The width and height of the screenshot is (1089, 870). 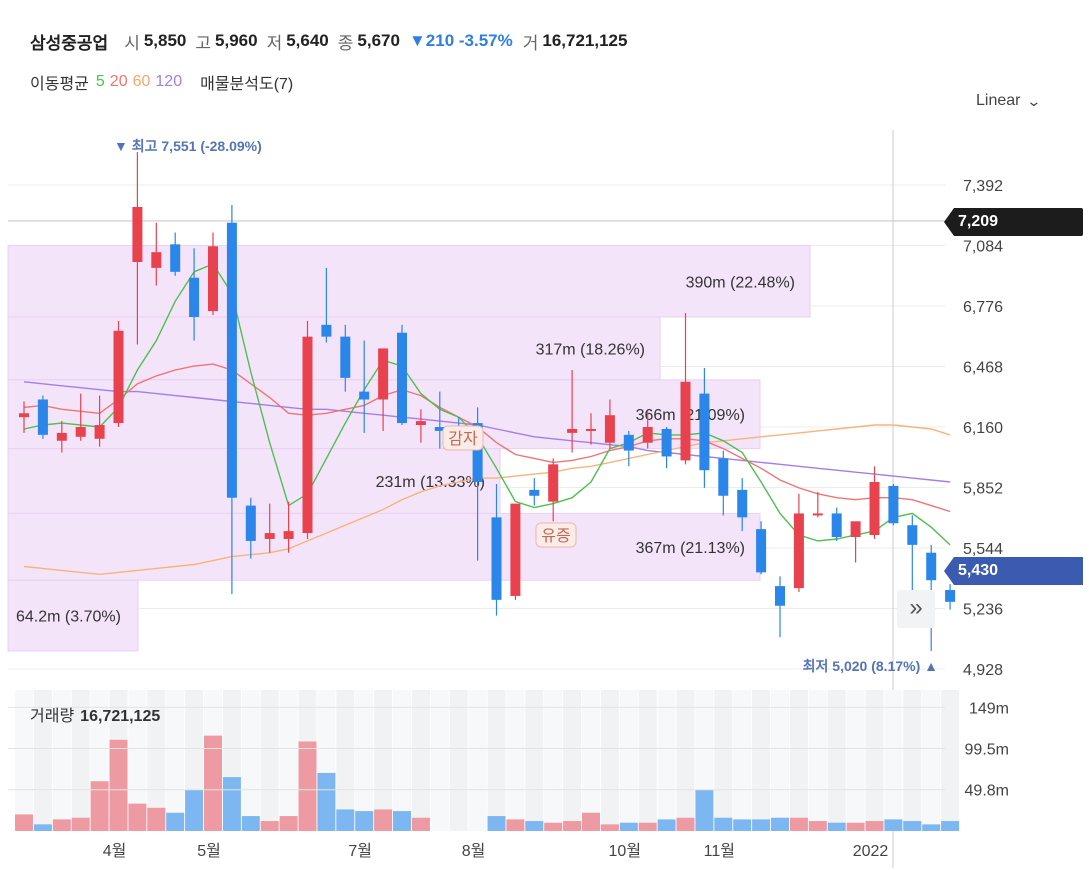 I want to click on scale-select: Linear ⌄, so click(x=1009, y=101).